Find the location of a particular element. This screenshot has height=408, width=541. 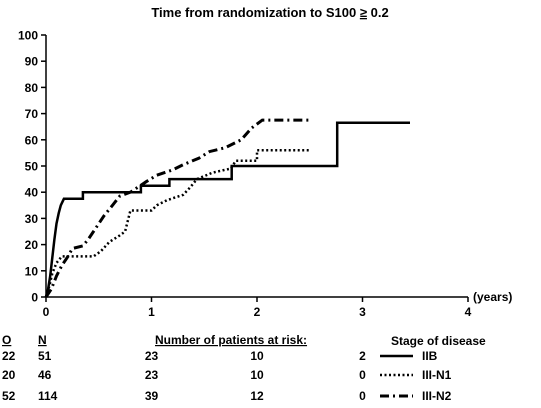

y-tick-label: 20 is located at coordinates (32, 245).